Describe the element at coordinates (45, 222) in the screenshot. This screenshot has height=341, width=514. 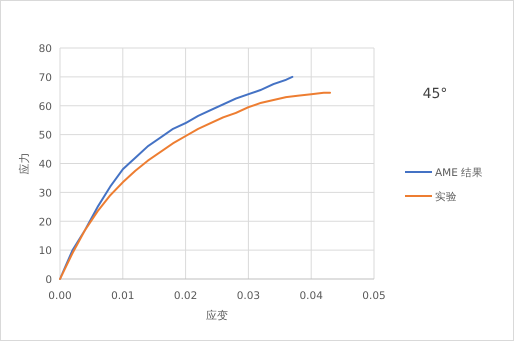
I see `y-tick-label: 20` at that location.